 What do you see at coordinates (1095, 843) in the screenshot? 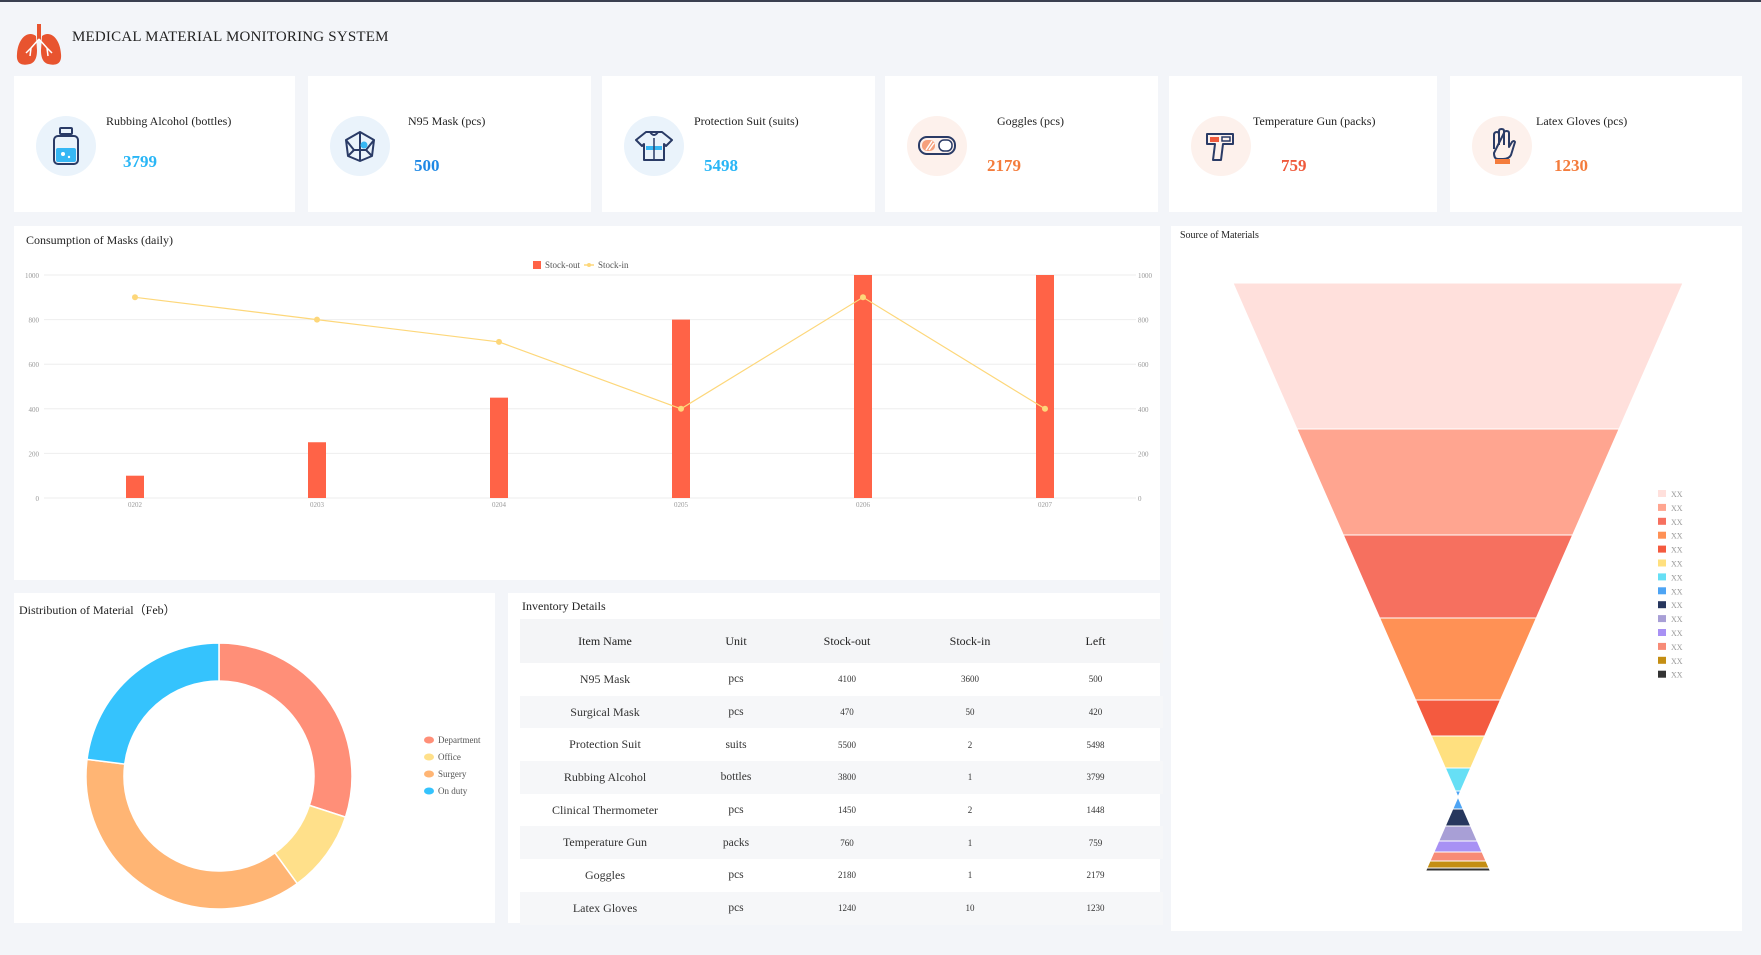
I see `cell-left: 759` at bounding box center [1095, 843].